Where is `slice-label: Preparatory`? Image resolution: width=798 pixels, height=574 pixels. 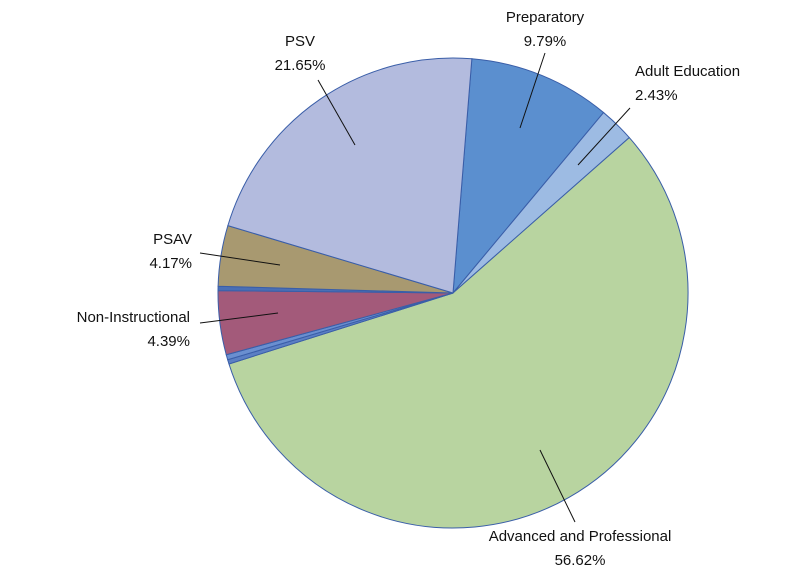 slice-label: Preparatory is located at coordinates (545, 17).